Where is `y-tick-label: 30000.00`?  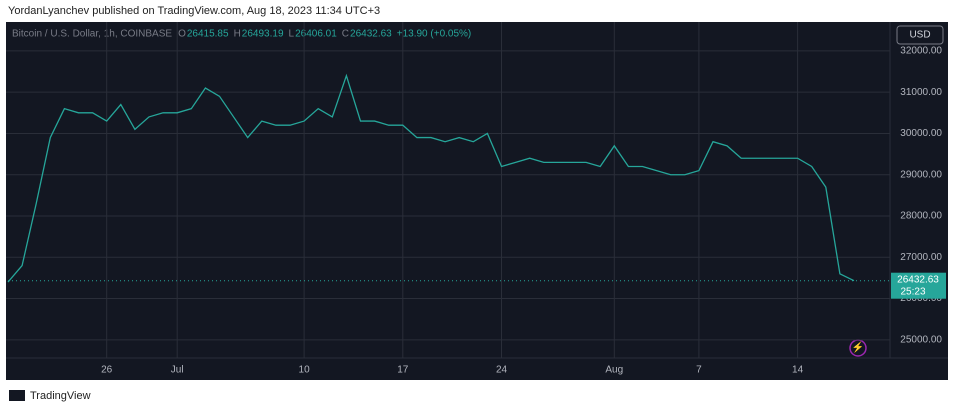
y-tick-label: 30000.00 is located at coordinates (921, 133).